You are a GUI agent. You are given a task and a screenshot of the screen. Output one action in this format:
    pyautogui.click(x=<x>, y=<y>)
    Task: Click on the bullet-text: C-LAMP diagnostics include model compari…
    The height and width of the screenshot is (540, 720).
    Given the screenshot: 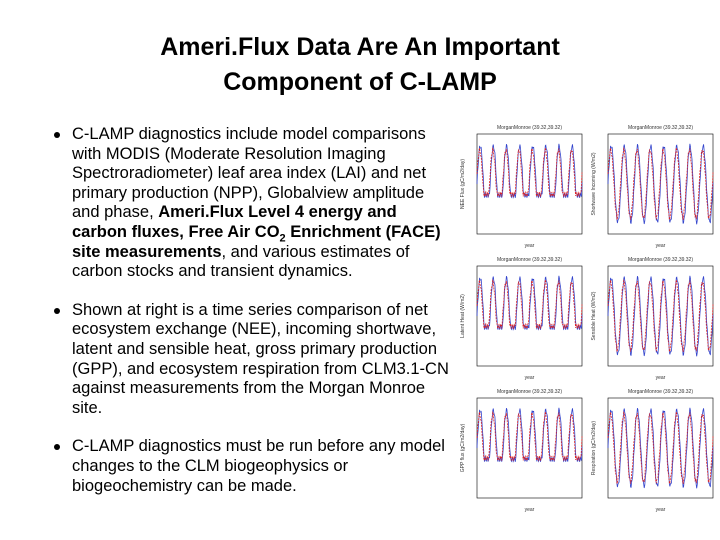 What is the action you would take?
    pyautogui.click(x=249, y=173)
    